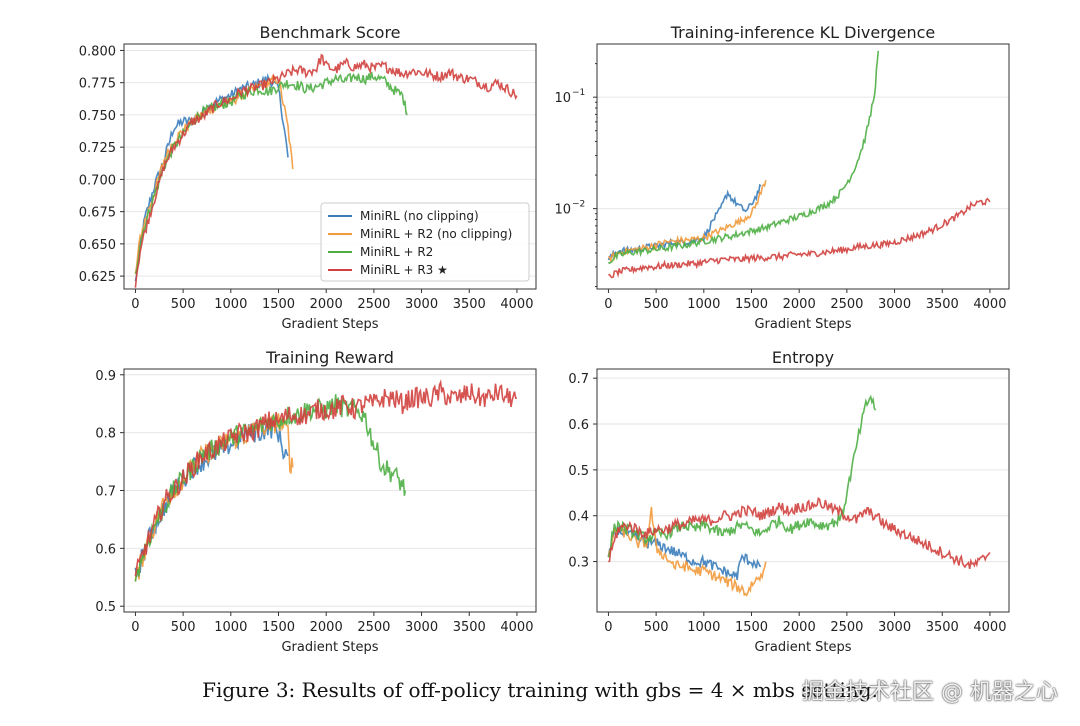 The image size is (1080, 726). What do you see at coordinates (97, 180) in the screenshot?
I see `y-tick-label: 0.700` at bounding box center [97, 180].